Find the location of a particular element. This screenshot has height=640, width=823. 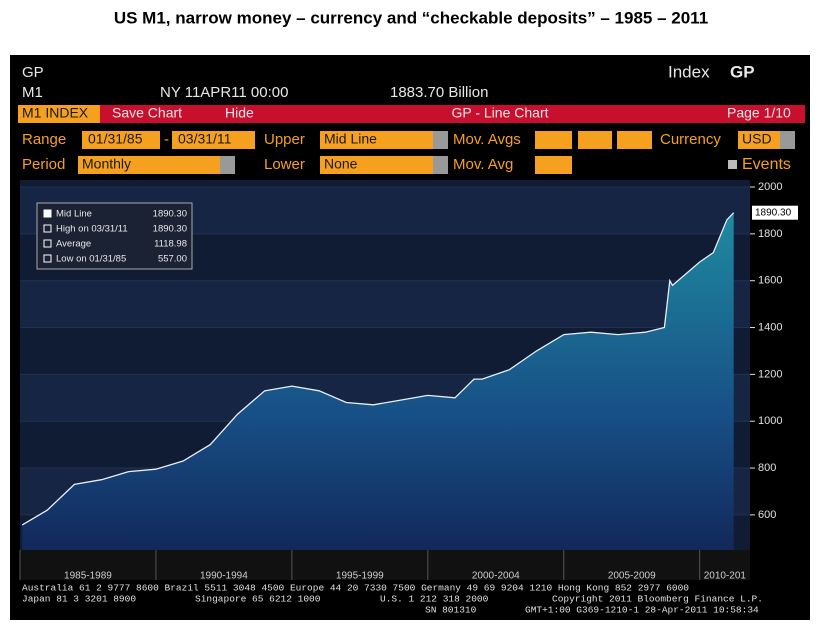

toolbar is located at coordinates (411, 114).